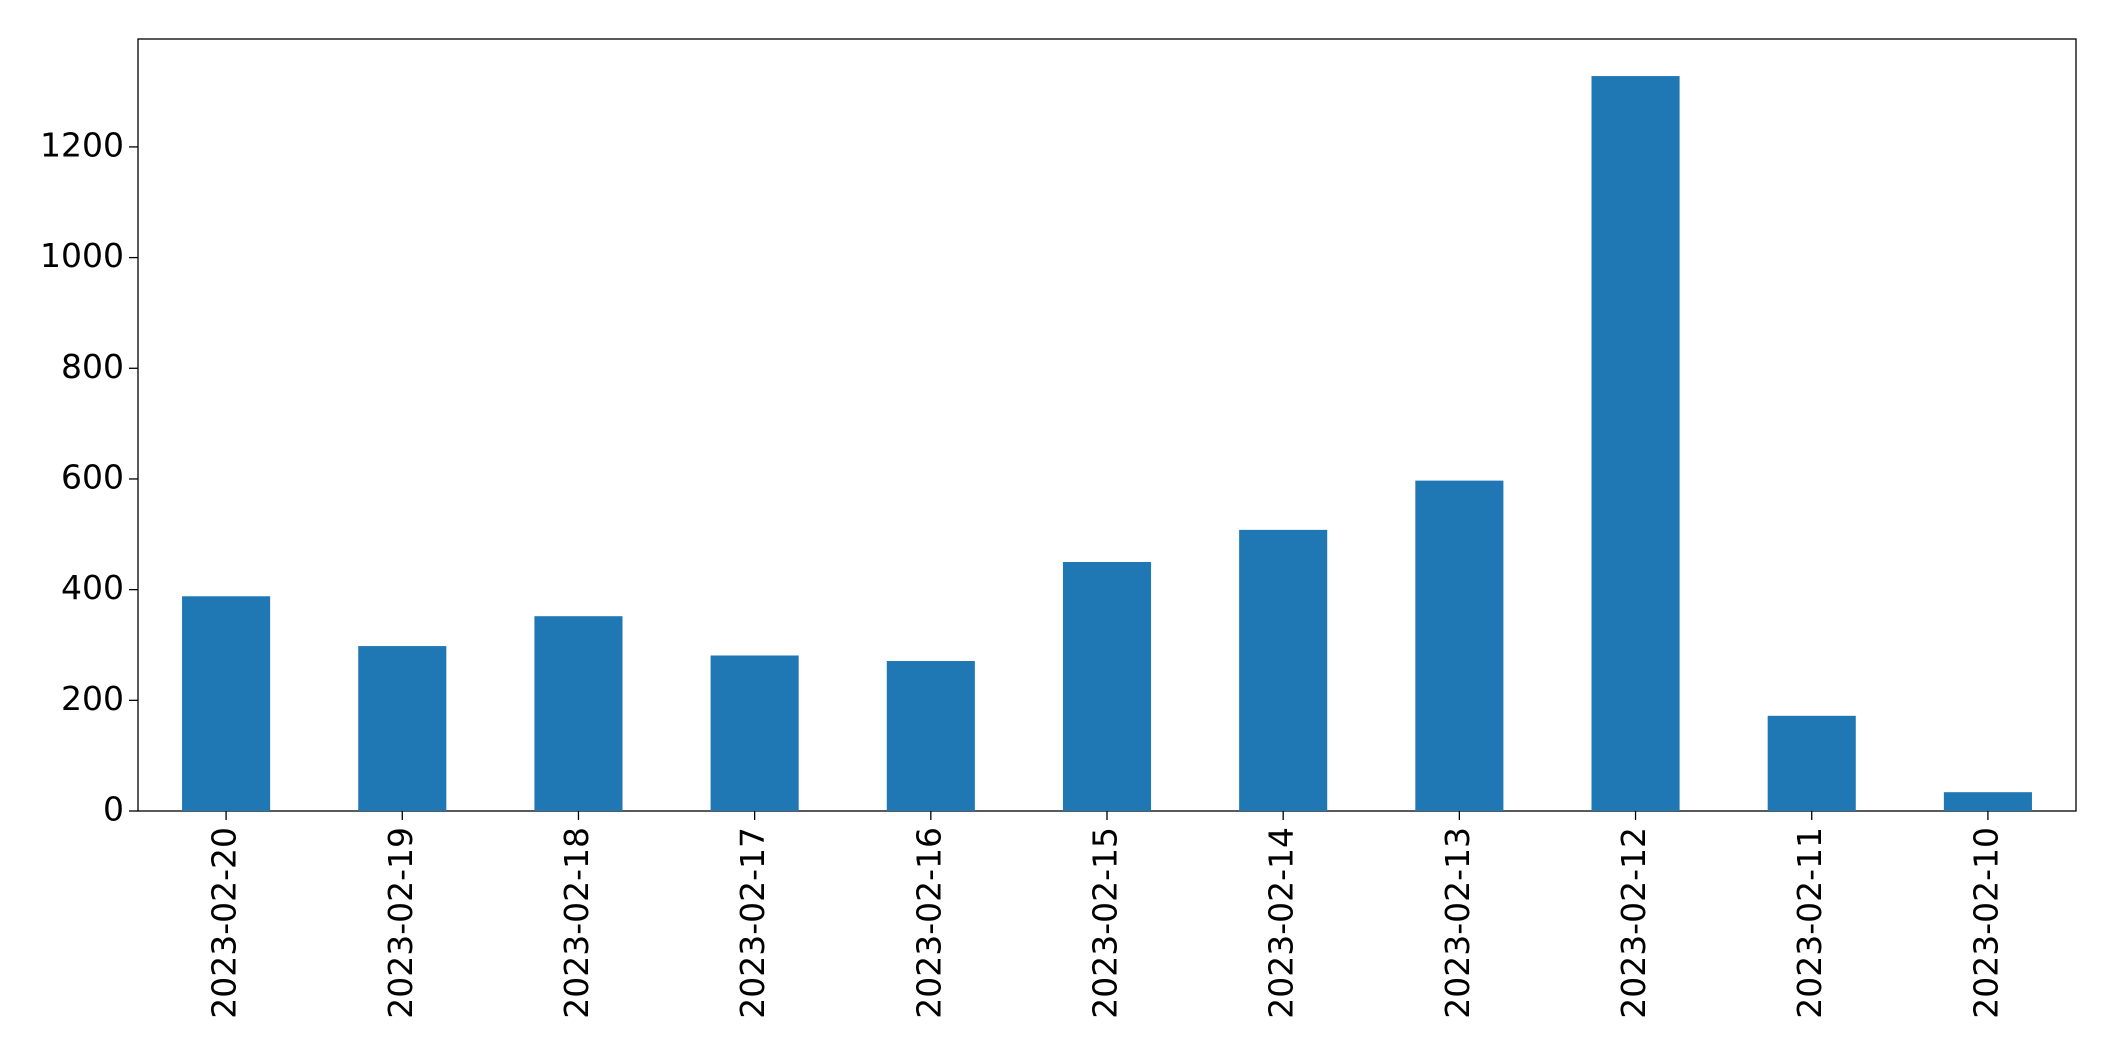 This screenshot has height=1061, width=2115. What do you see at coordinates (92, 476) in the screenshot?
I see `y-tick-label: 600` at bounding box center [92, 476].